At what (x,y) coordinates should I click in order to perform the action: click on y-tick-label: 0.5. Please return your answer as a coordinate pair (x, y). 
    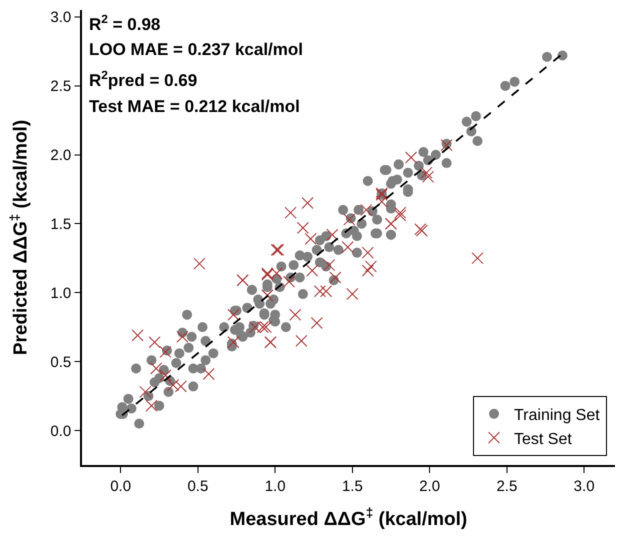
    Looking at the image, I should click on (61, 362).